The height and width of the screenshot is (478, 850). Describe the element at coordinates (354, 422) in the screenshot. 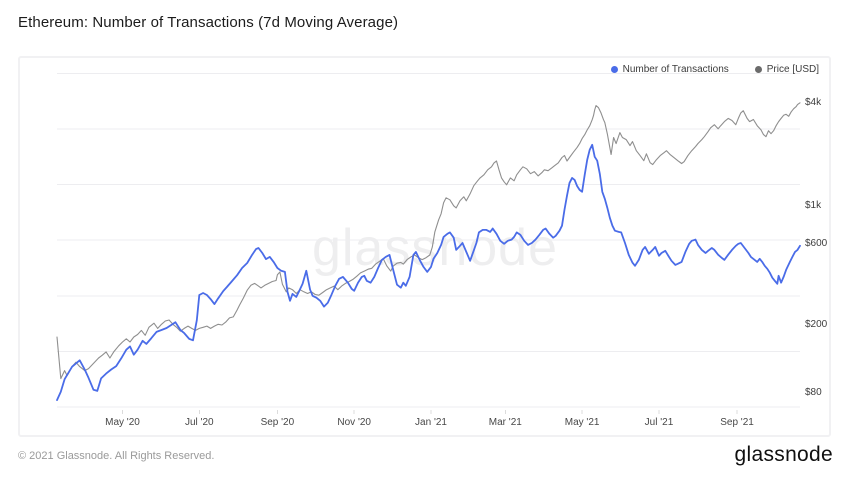

I see `x-axis-tick-label: Nov '20` at that location.